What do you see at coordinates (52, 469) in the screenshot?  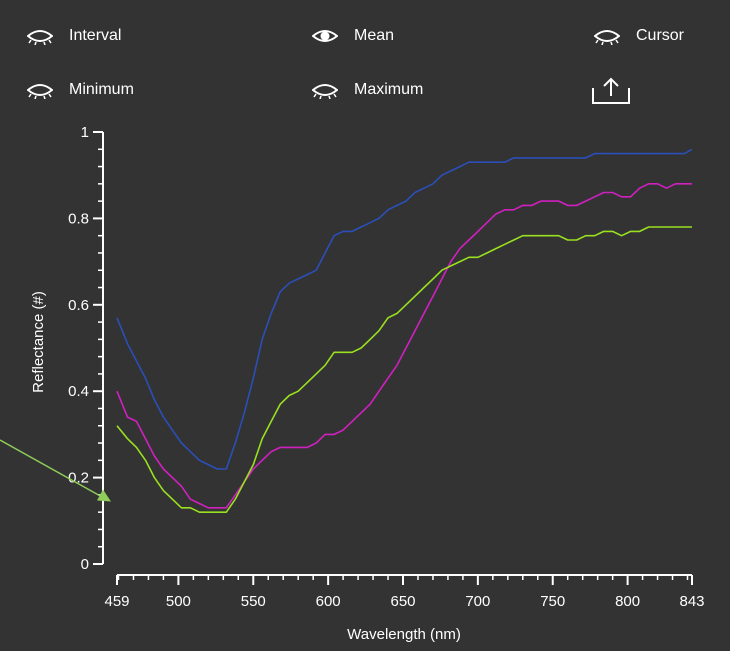 I see `annotation-arrow-line` at bounding box center [52, 469].